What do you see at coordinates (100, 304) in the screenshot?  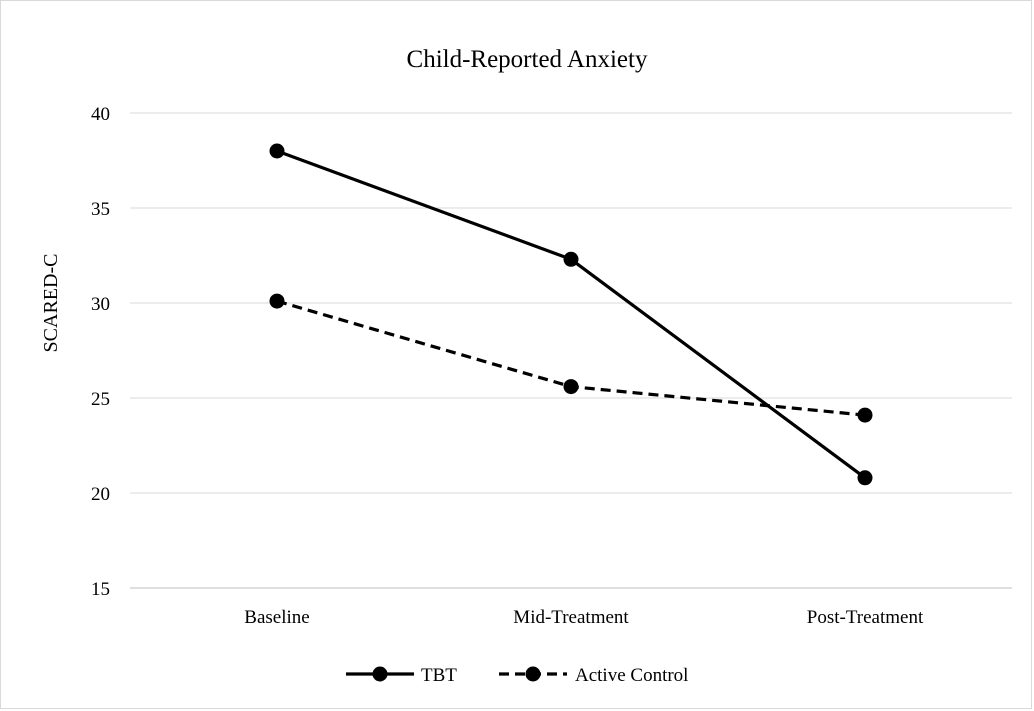 I see `y-tick-label: 30` at bounding box center [100, 304].